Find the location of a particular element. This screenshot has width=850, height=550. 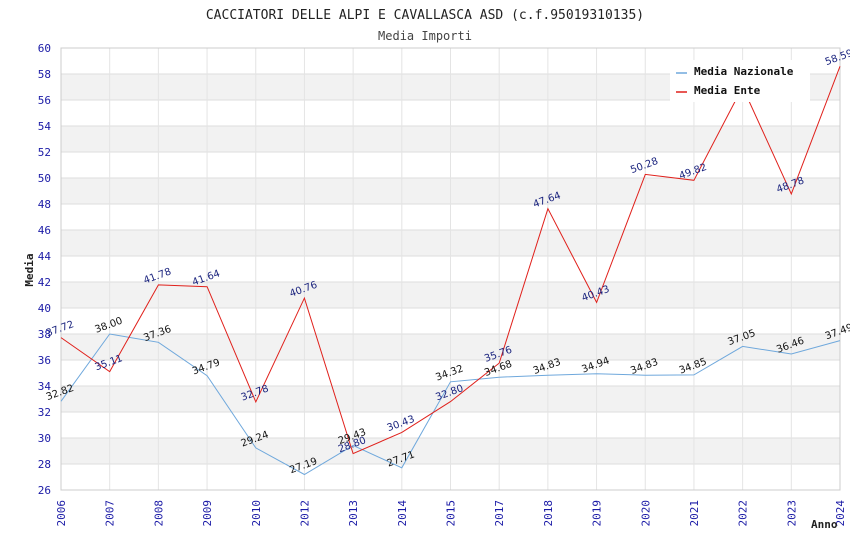

x-tick-label: 2014 is located at coordinates (402, 513).